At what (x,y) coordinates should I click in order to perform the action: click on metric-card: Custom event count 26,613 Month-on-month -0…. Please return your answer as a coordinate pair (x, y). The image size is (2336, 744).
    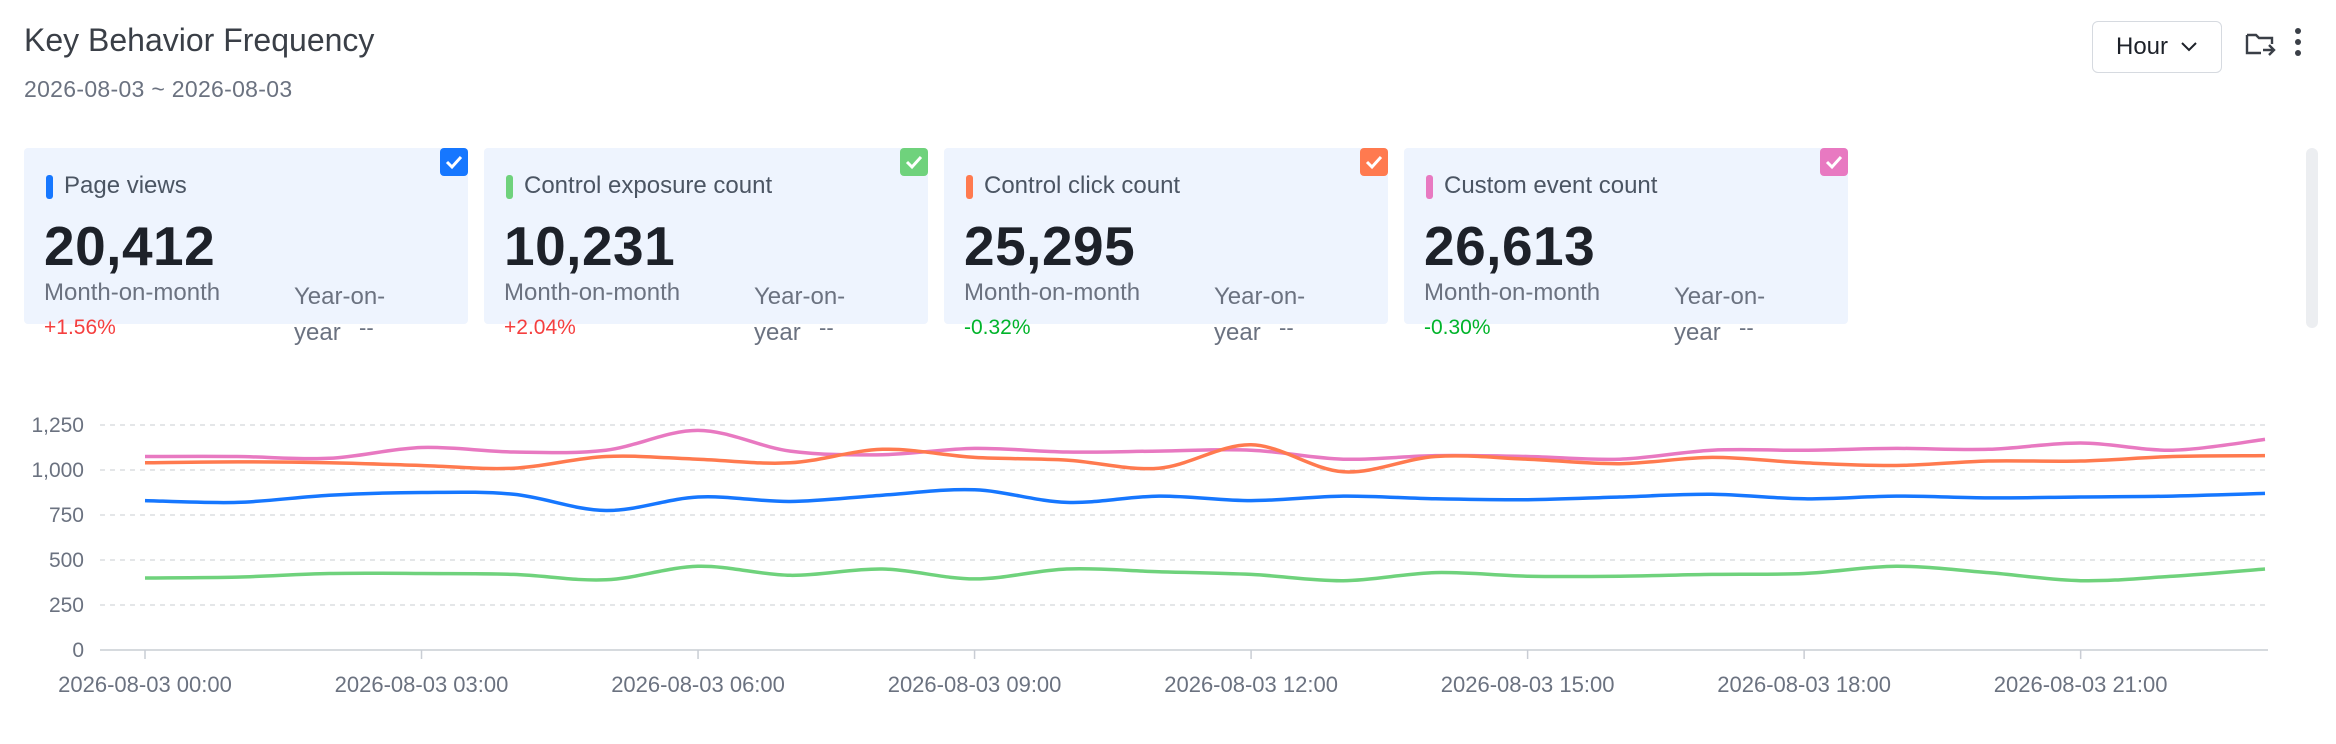
    Looking at the image, I should click on (1626, 247).